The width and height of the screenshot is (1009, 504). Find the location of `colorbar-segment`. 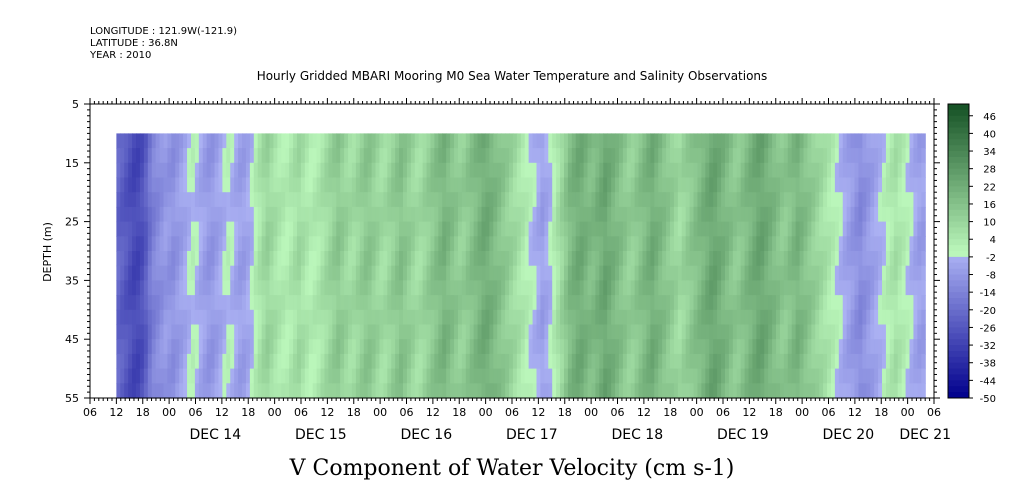

colorbar-segment is located at coordinates (958, 289).